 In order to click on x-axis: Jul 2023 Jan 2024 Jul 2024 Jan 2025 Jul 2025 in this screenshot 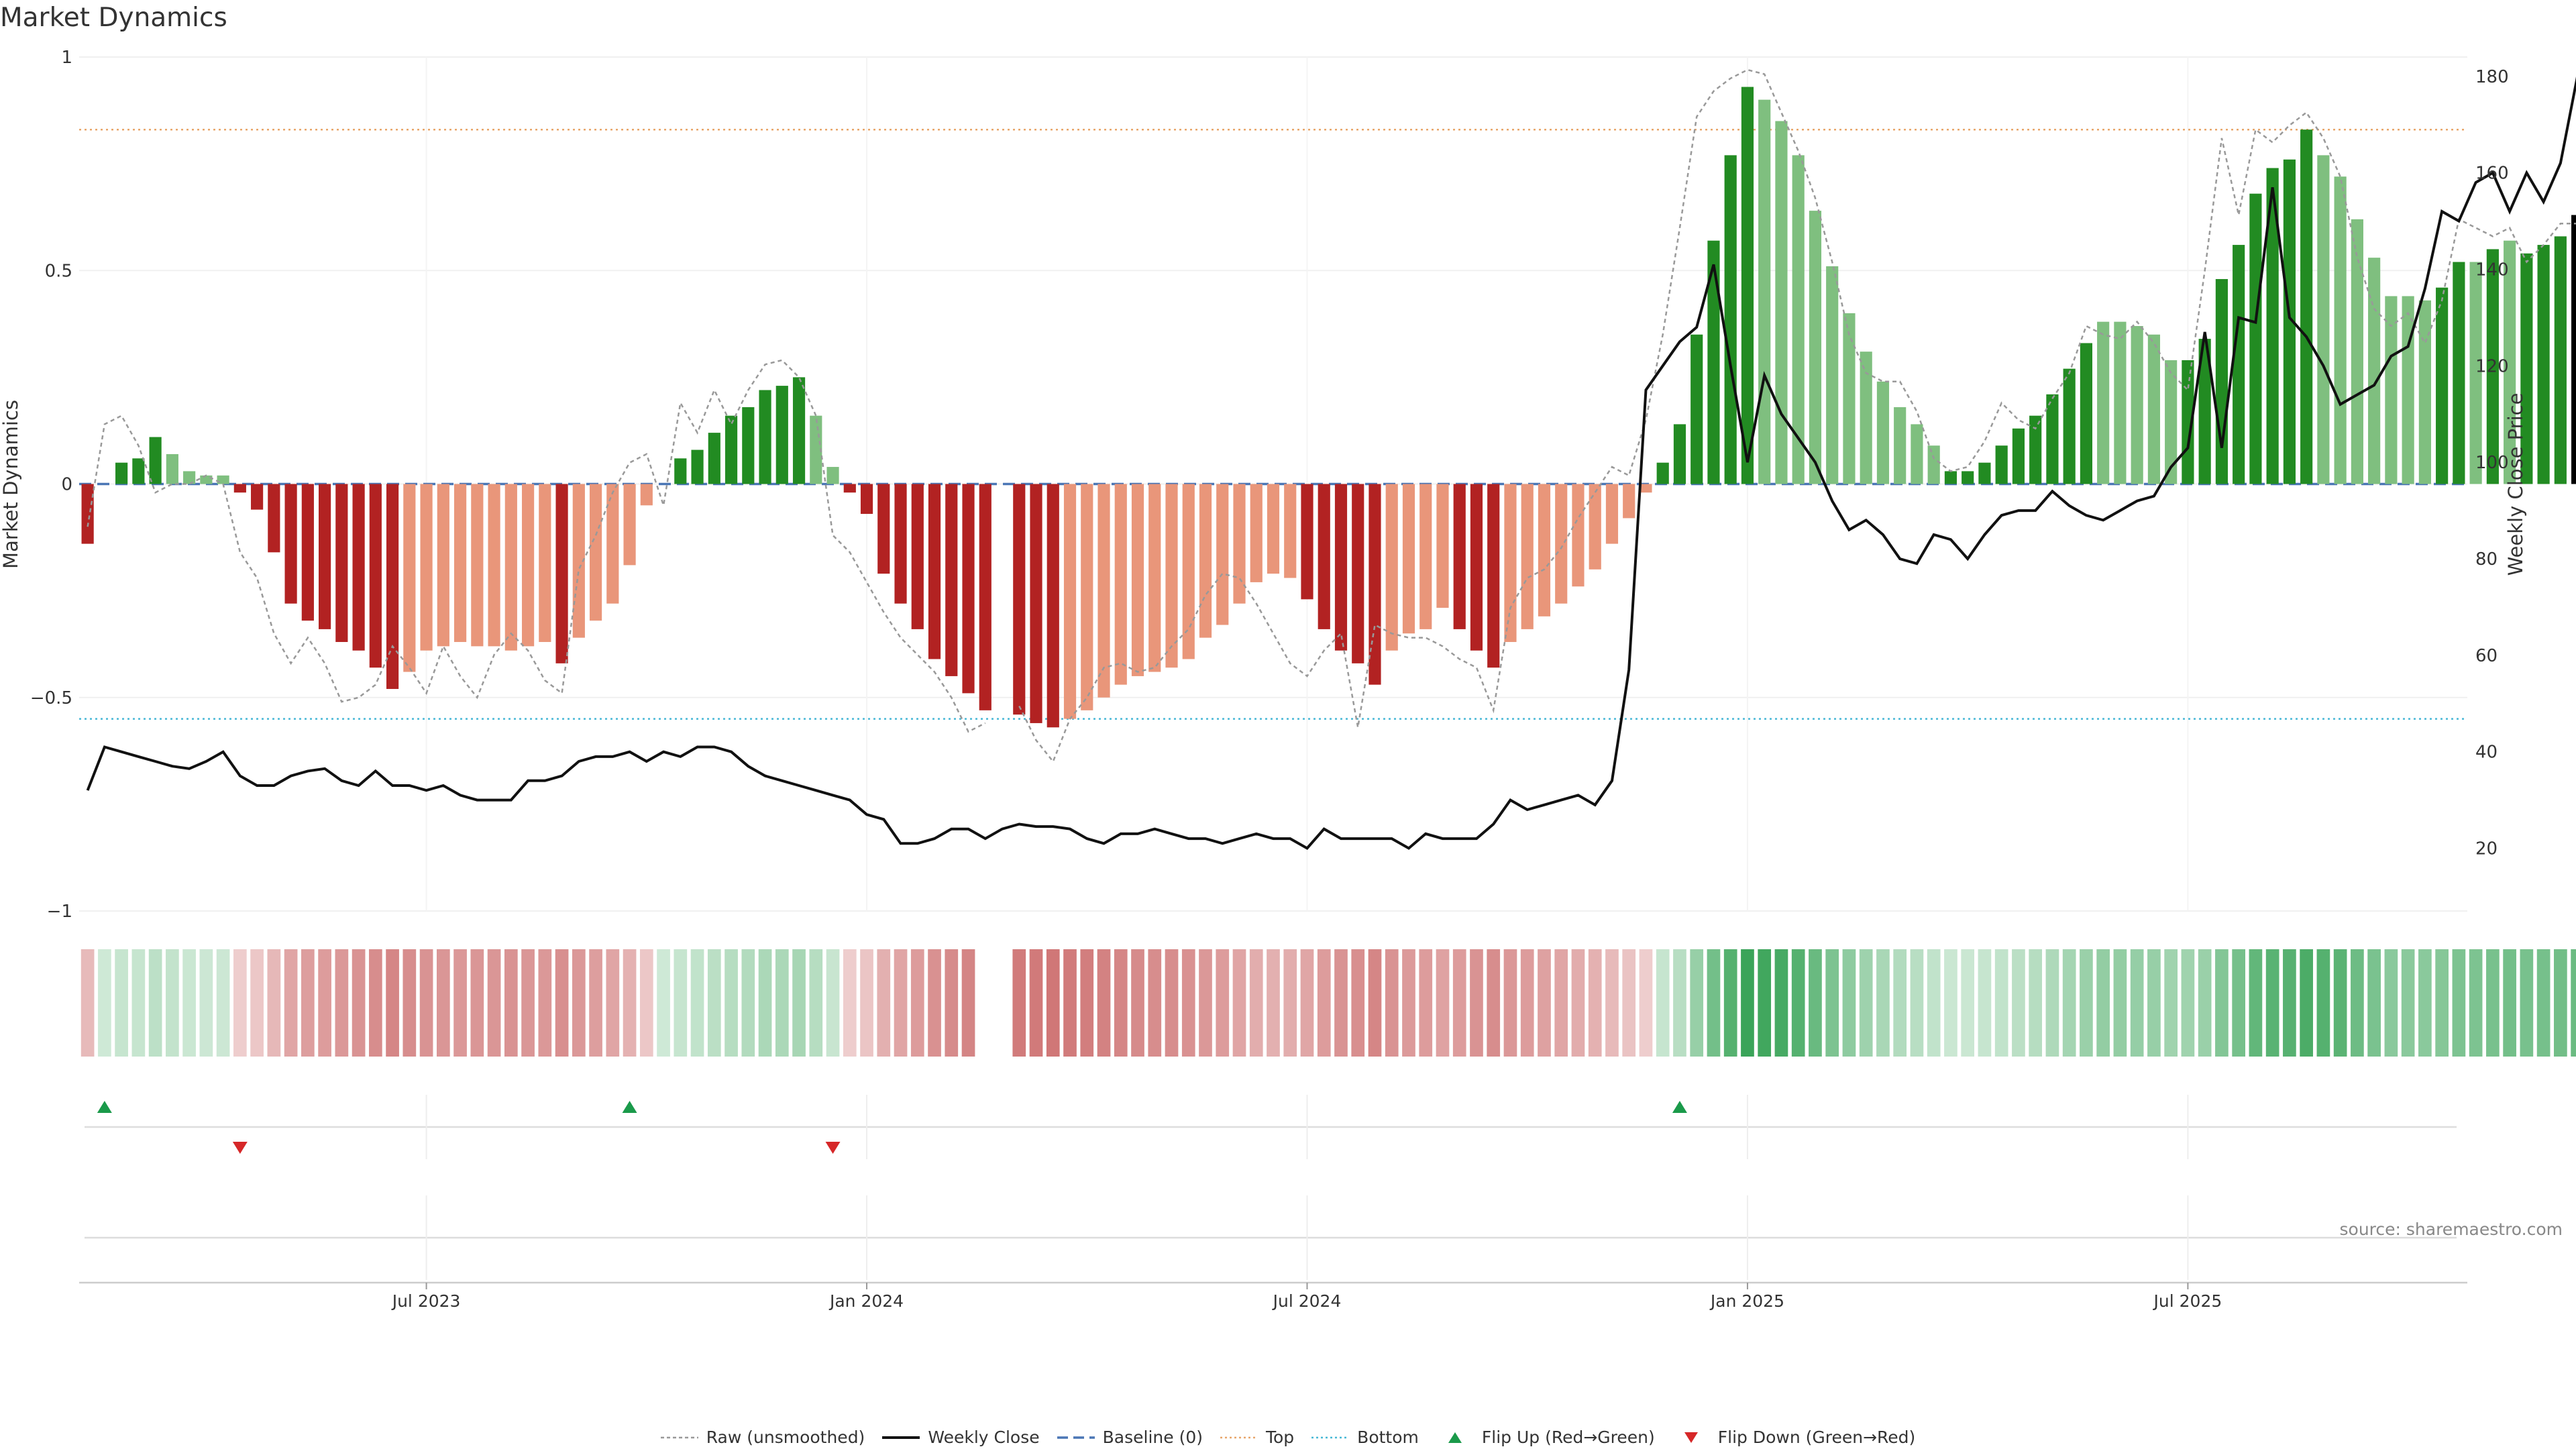, I will do `click(1273, 1296)`.